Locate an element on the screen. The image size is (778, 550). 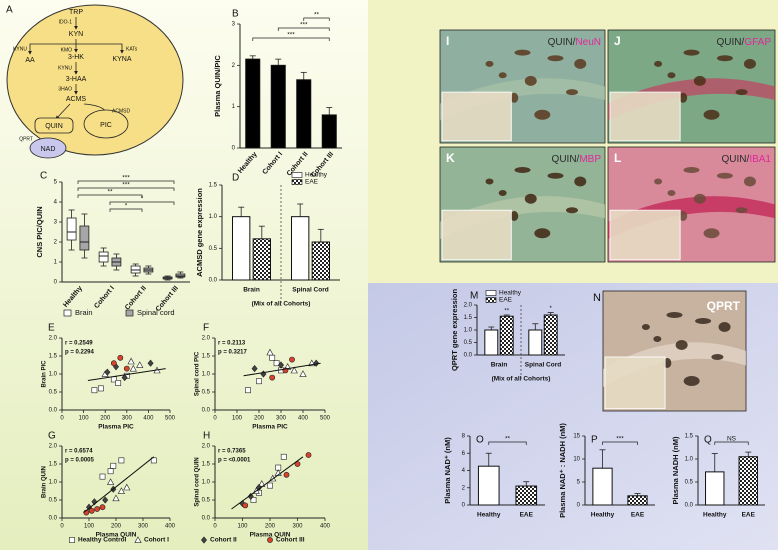
micrograph: QUIN/IBA1 L is located at coordinates (691, 204).